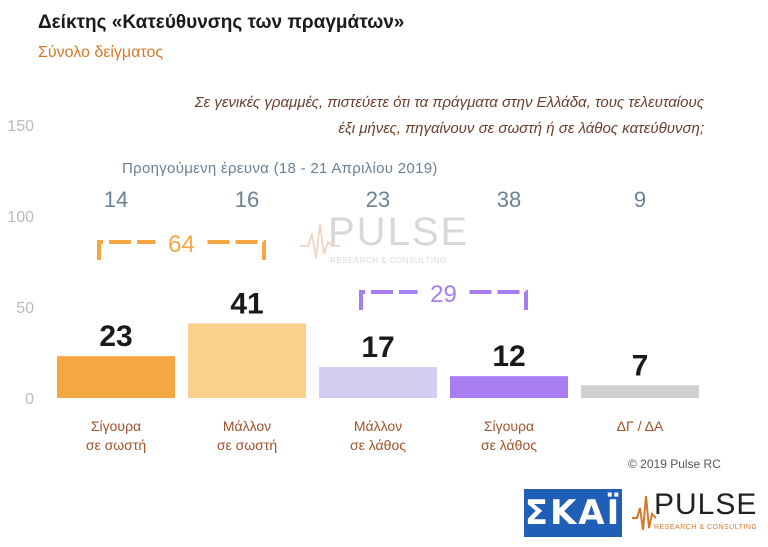 The width and height of the screenshot is (768, 547). What do you see at coordinates (509, 199) in the screenshot?
I see `previous-value-label: 38` at bounding box center [509, 199].